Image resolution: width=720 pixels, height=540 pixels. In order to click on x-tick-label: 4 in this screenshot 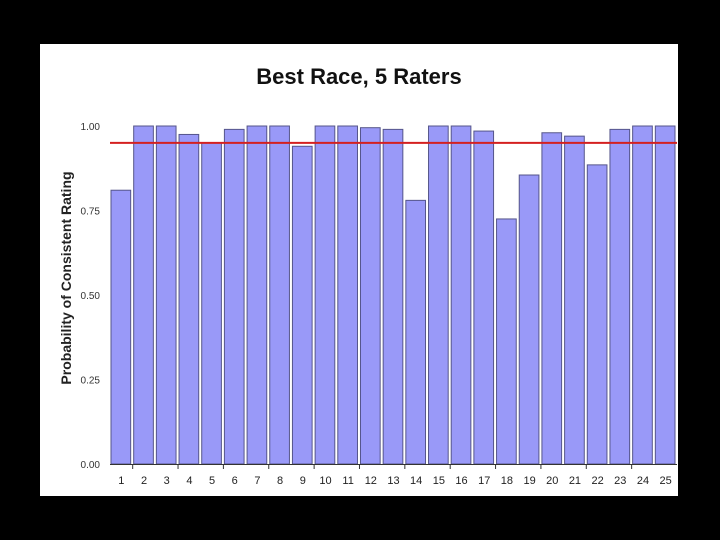, I will do `click(189, 481)`.